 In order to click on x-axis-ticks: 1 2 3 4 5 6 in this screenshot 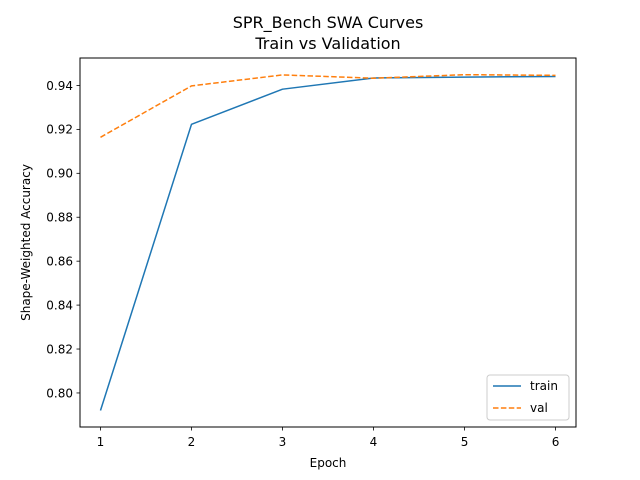, I will do `click(328, 438)`.